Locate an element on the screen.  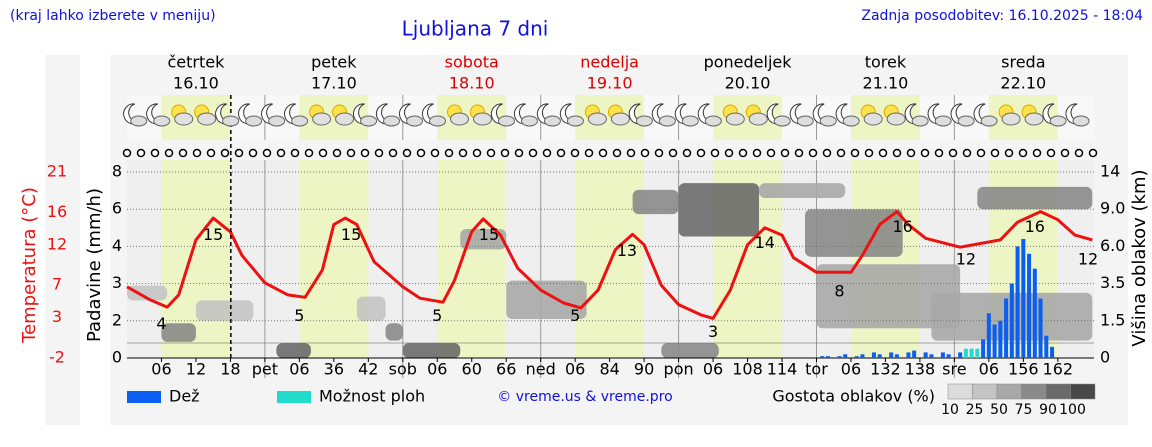
precip-tick-label: 3 is located at coordinates (117, 282).